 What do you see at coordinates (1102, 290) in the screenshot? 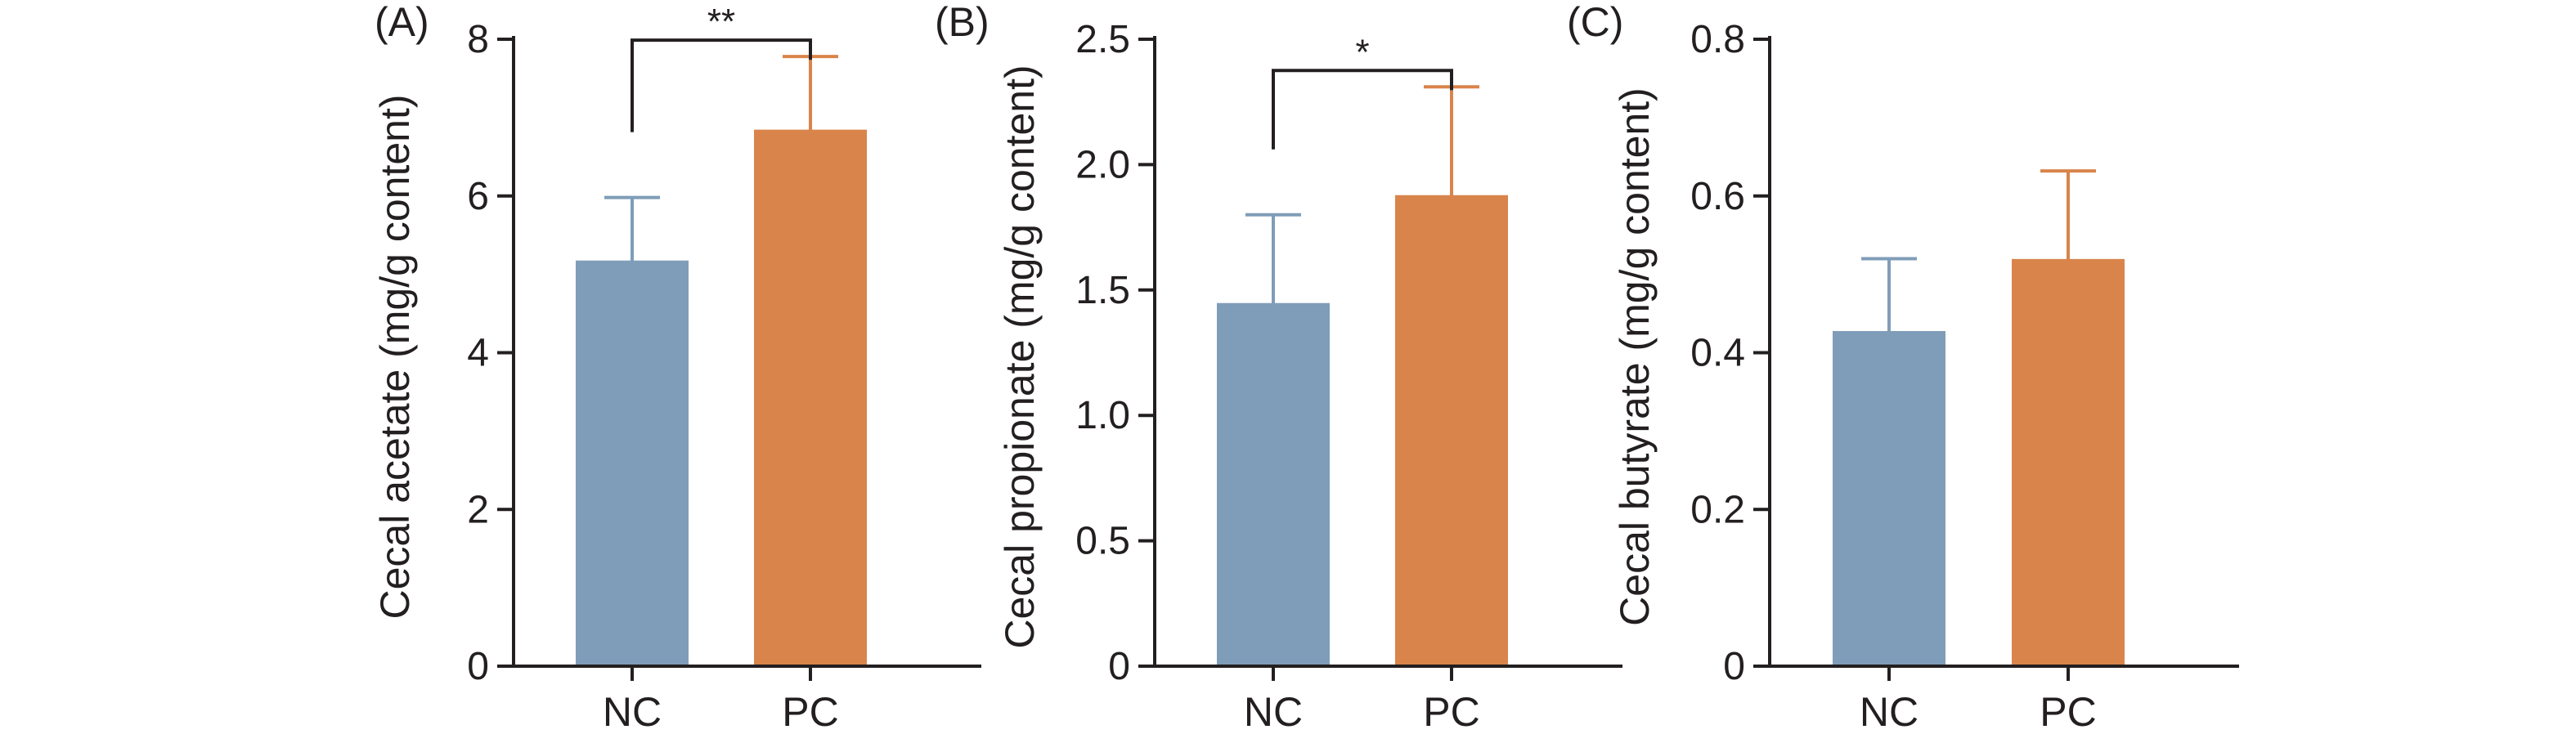
I see `y-tick-label: 1.5` at bounding box center [1102, 290].